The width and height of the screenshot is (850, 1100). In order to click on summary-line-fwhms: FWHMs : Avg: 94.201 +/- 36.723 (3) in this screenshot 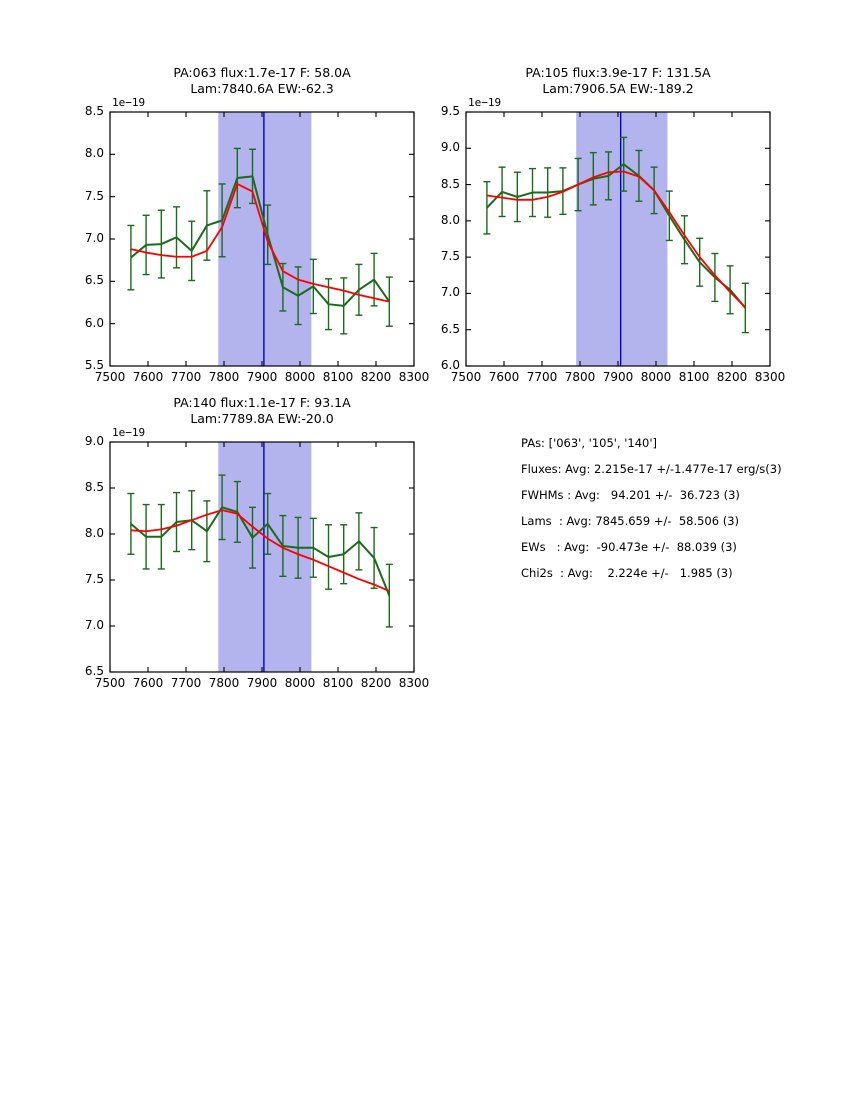, I will do `click(630, 495)`.